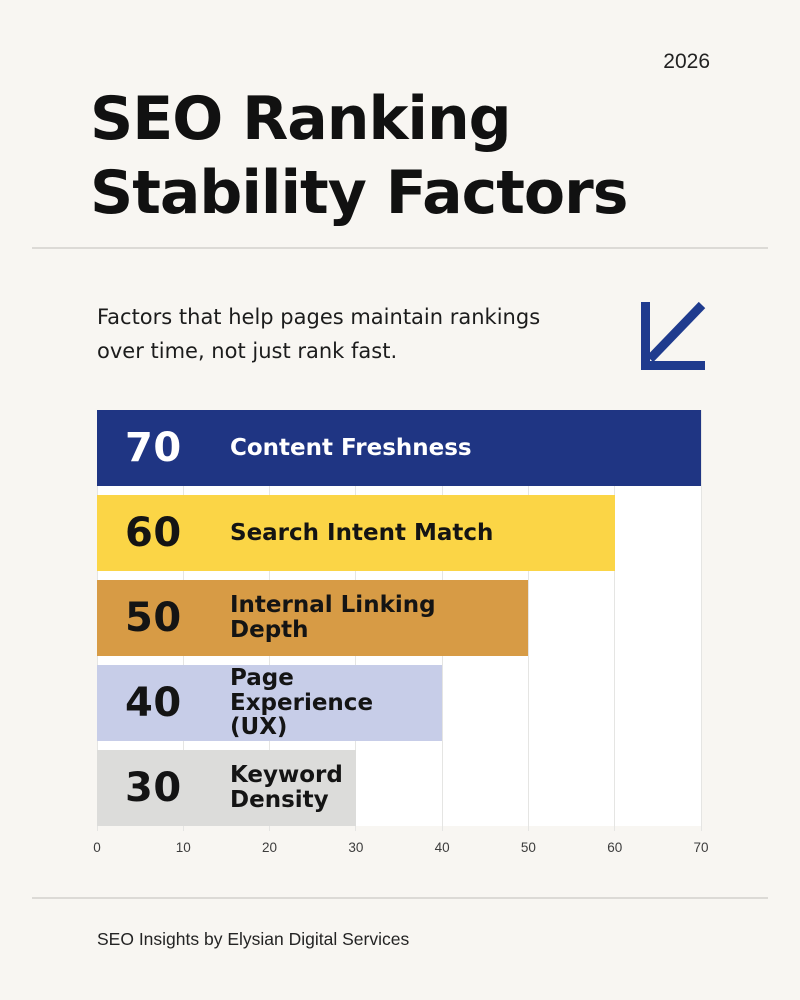 The height and width of the screenshot is (1000, 800). I want to click on bar-label: Page Experience (UX), so click(302, 703).